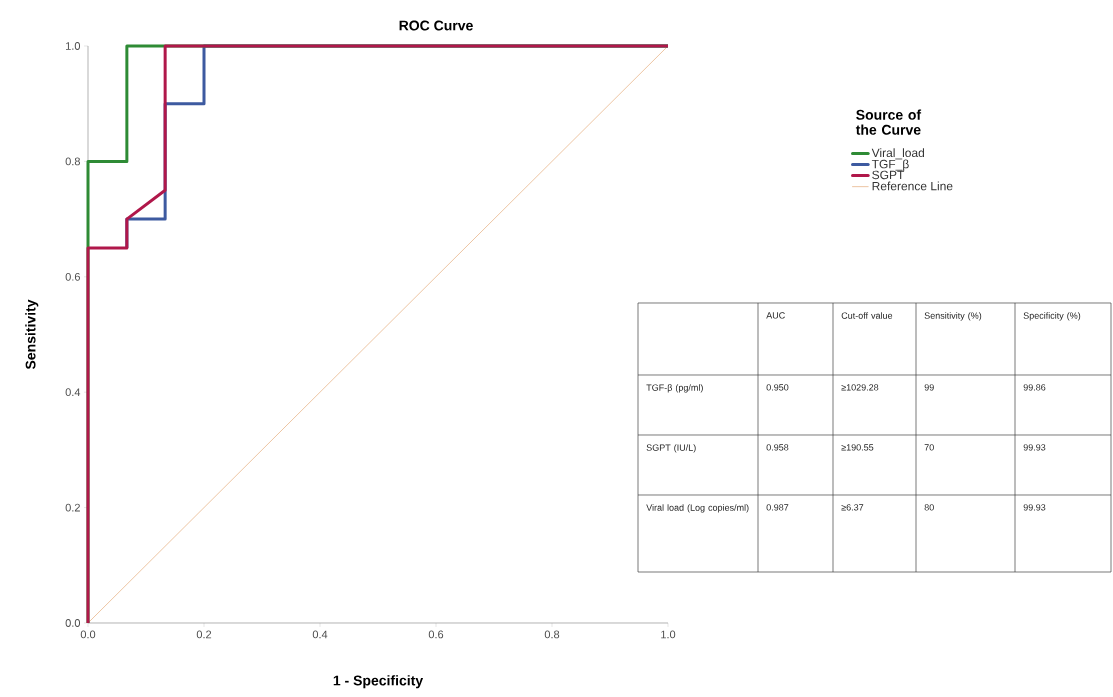  What do you see at coordinates (320, 634) in the screenshot?
I see `x-tick-label: 0.4` at bounding box center [320, 634].